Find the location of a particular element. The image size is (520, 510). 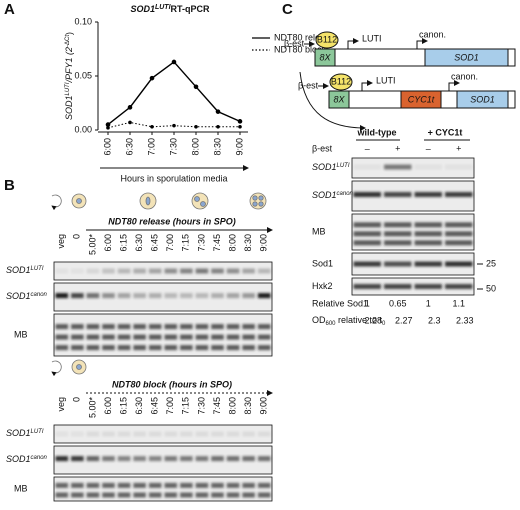

lane-label: 7:00 is located at coordinates (170, 406).